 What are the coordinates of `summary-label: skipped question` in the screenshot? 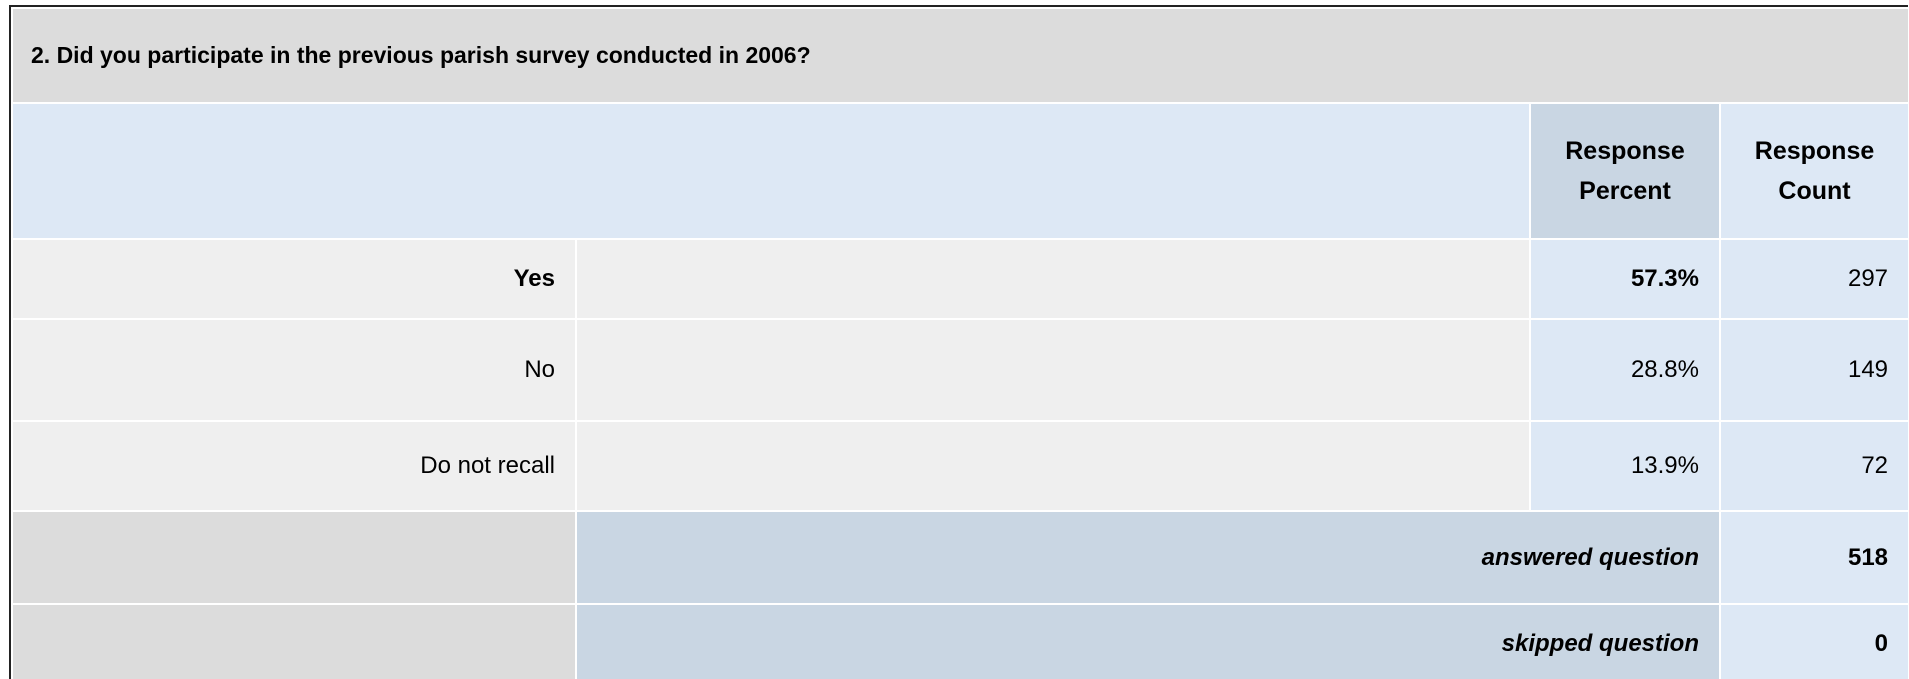 It's located at (1148, 641).